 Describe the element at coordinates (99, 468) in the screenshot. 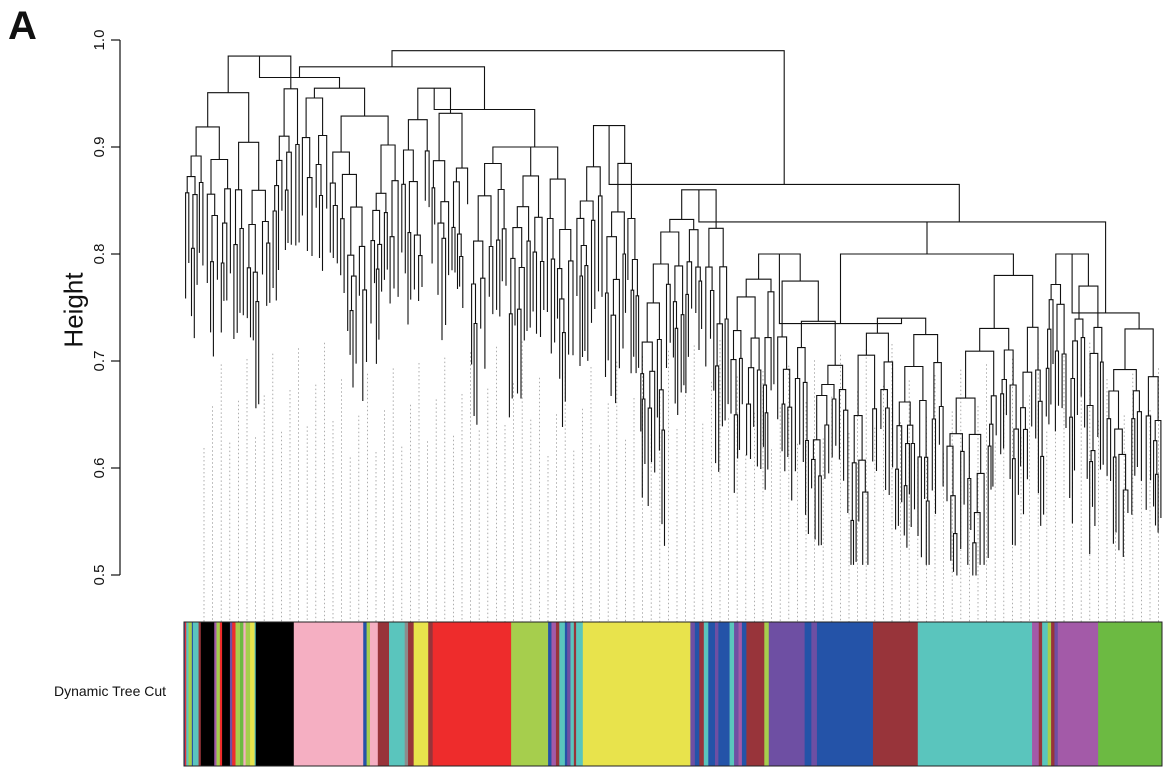

I see `y-tick-label: 0.6` at that location.